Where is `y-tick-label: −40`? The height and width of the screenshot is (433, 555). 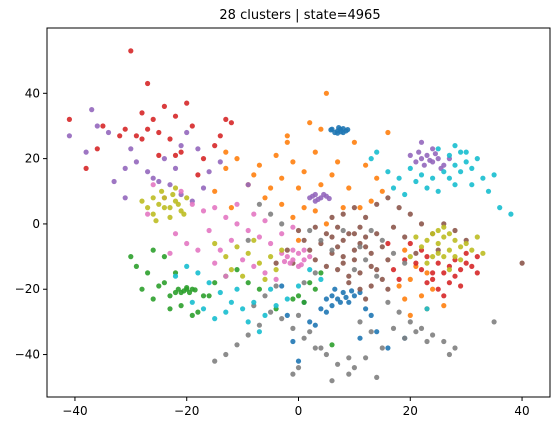
y-tick-label: −40 is located at coordinates (27, 355).